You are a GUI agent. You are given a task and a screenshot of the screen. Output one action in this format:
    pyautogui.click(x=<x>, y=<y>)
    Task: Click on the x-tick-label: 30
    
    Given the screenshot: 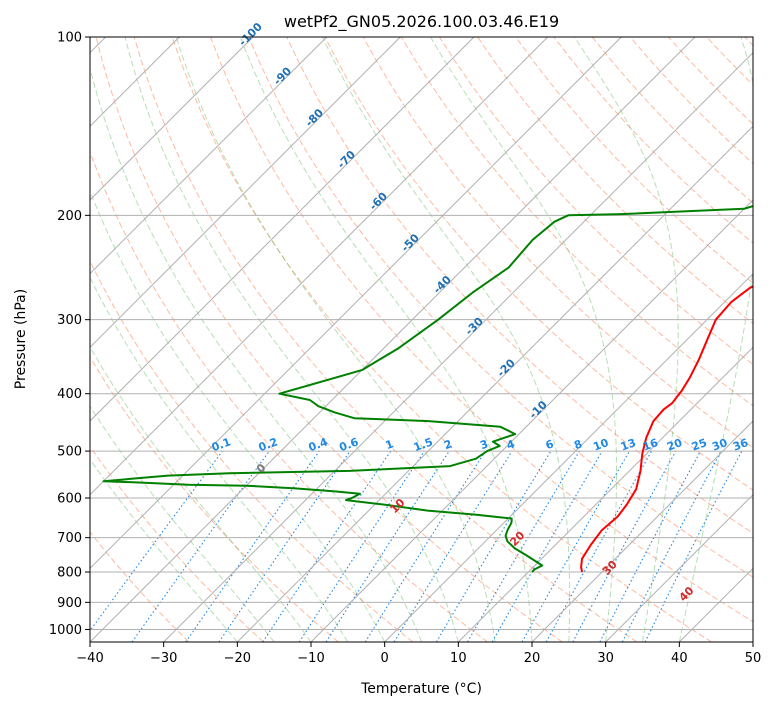 What is the action you would take?
    pyautogui.click(x=605, y=658)
    